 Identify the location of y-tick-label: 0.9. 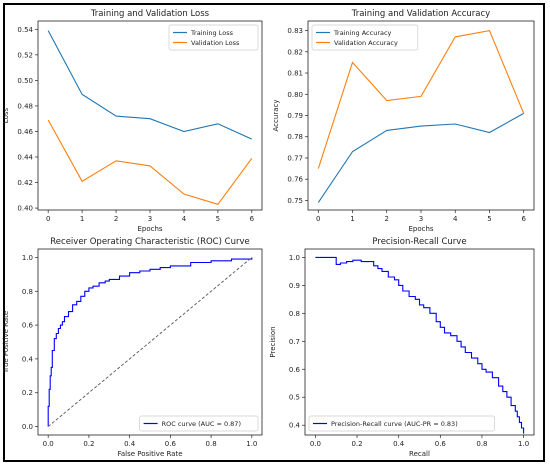
(294, 286).